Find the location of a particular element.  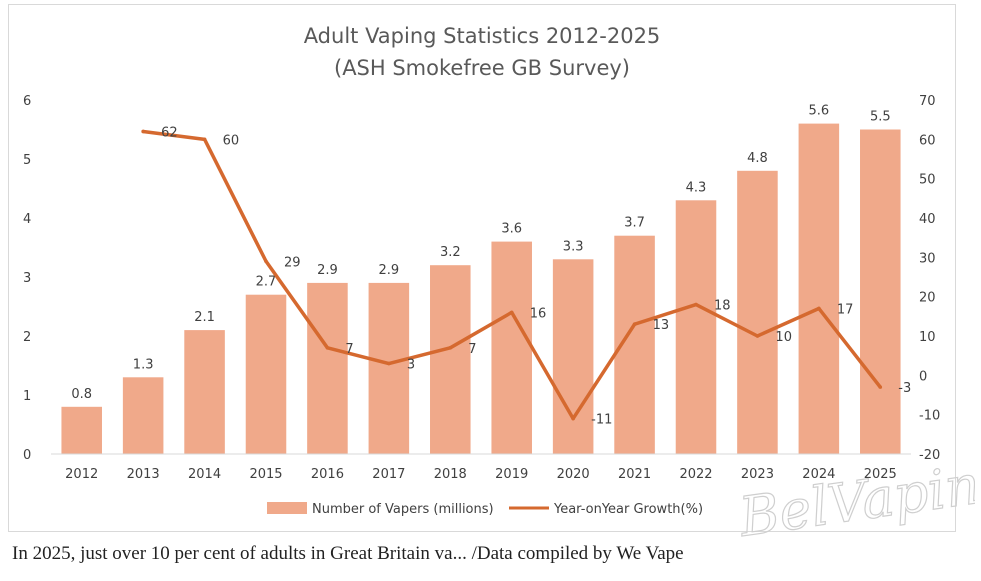

x-axis-tick-label: 2017 is located at coordinates (388, 474).